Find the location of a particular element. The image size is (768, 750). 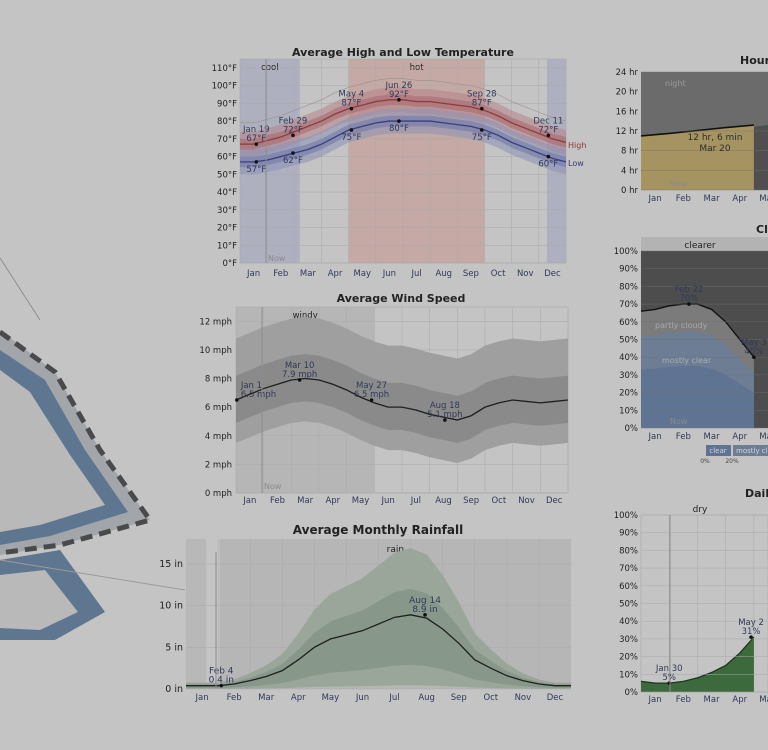

x-tick-label: Jun is located at coordinates (388, 501).